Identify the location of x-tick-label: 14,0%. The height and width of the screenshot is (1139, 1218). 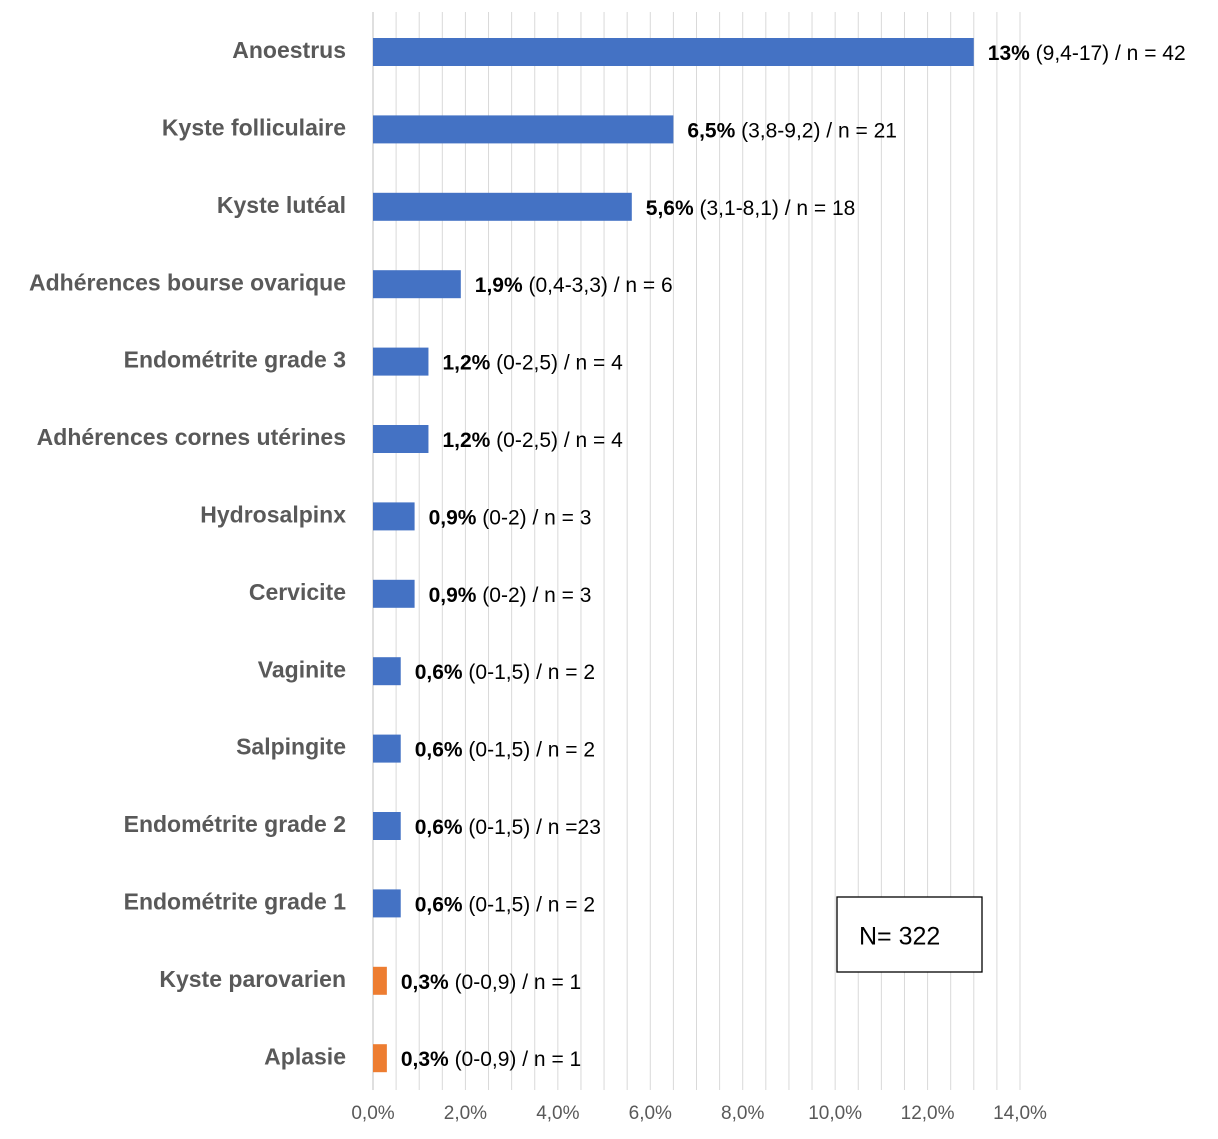
(1020, 1113).